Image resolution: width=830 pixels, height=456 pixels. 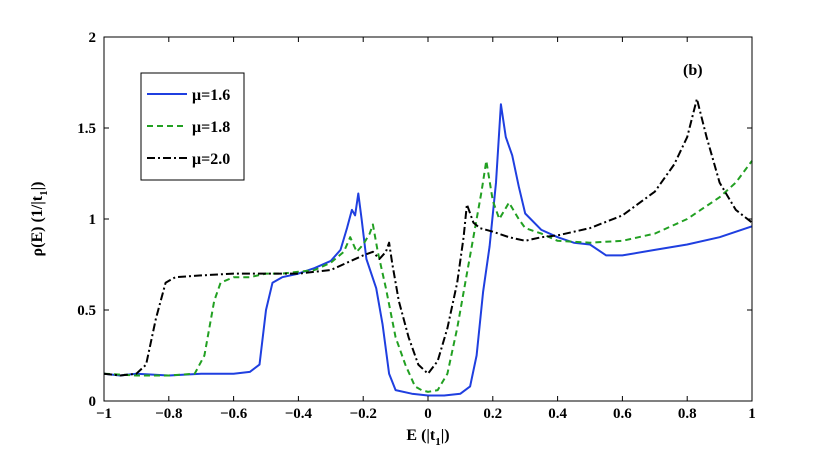 What do you see at coordinates (211, 127) in the screenshot?
I see `legend-label: μ=1.8` at bounding box center [211, 127].